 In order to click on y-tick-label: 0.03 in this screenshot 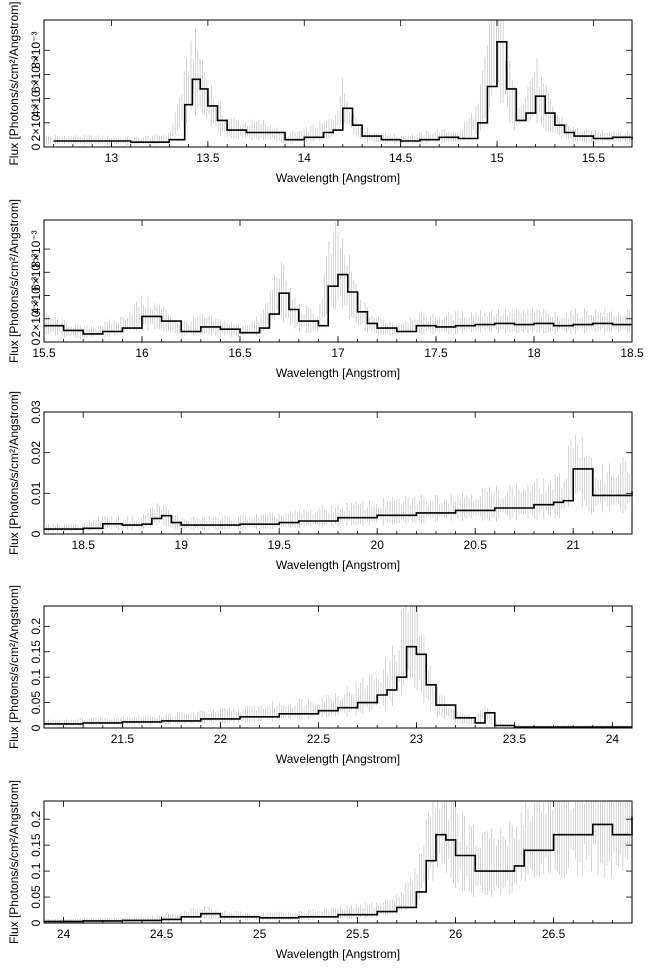, I will do `click(36, 412)`.